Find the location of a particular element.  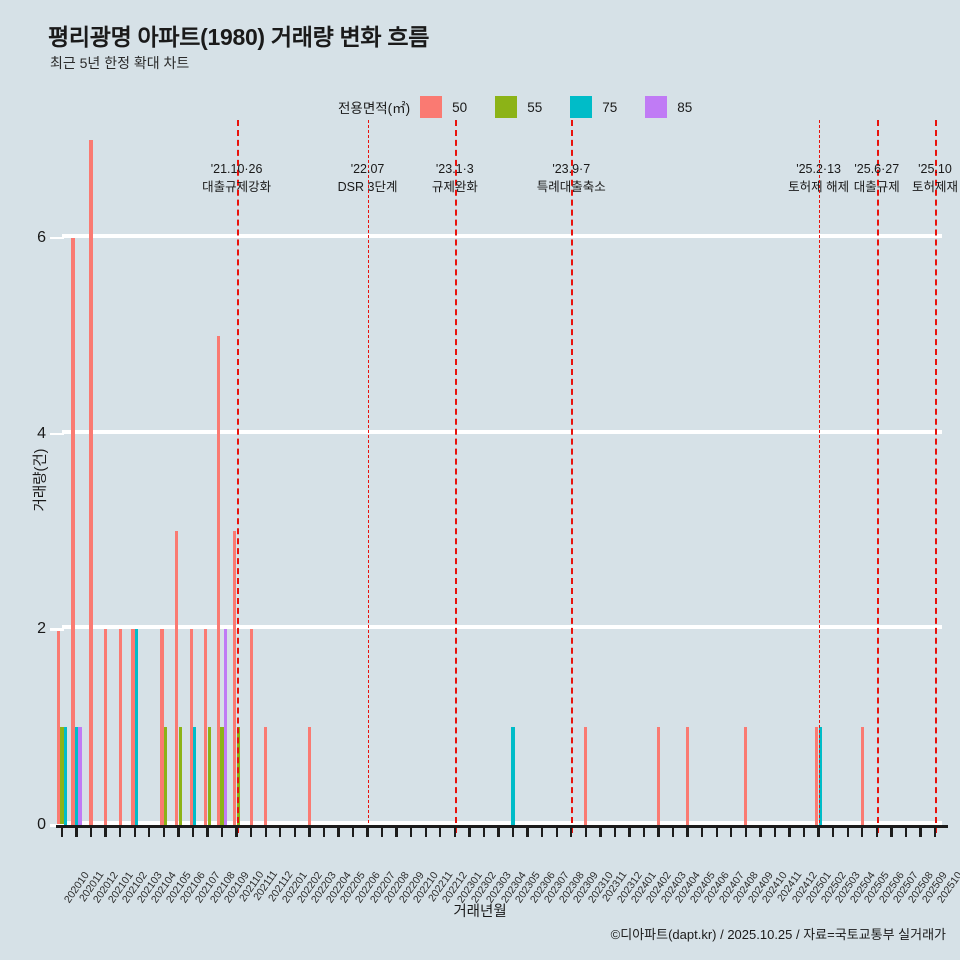

legend-label-85: 85 is located at coordinates (685, 107).